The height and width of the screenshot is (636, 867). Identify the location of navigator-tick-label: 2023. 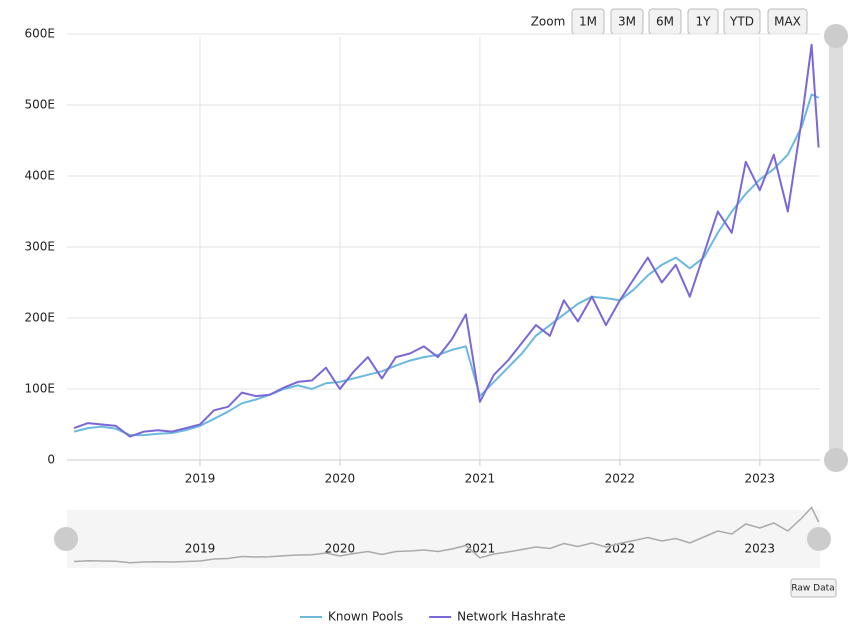
(760, 549).